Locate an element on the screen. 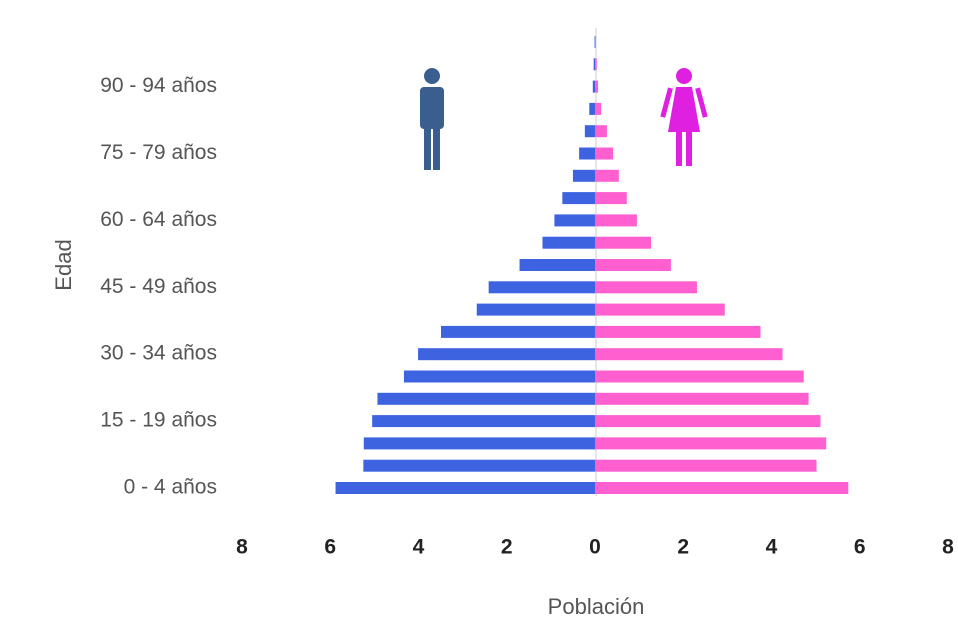 The height and width of the screenshot is (626, 958). x-axis-label: Población is located at coordinates (596, 606).